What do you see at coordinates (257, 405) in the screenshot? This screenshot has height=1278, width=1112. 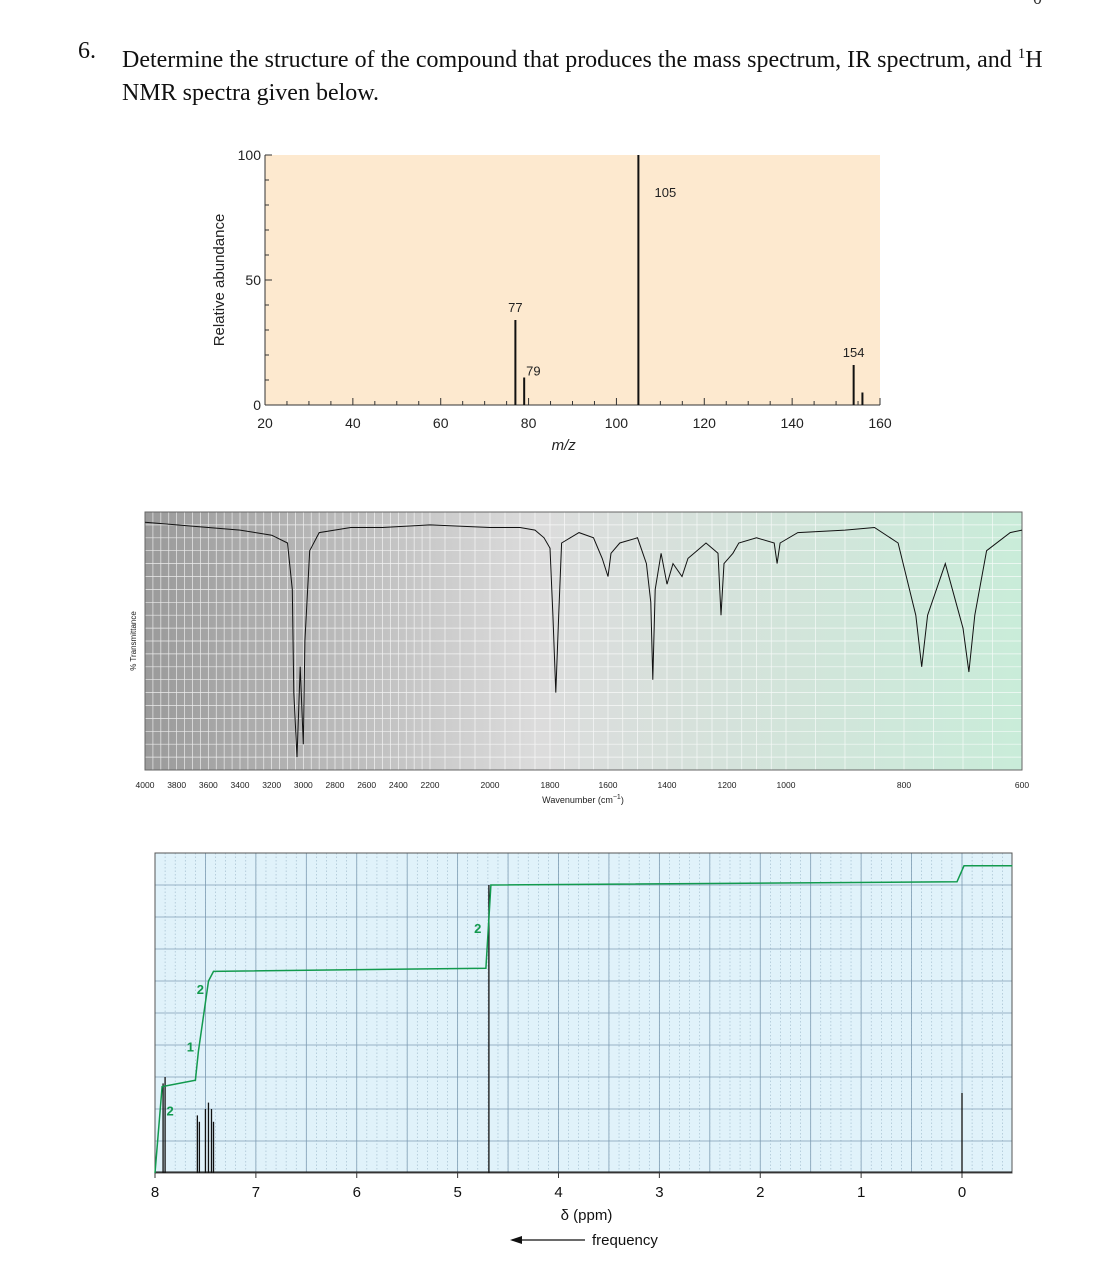 I see `ms-y-tick-label: 0` at bounding box center [257, 405].